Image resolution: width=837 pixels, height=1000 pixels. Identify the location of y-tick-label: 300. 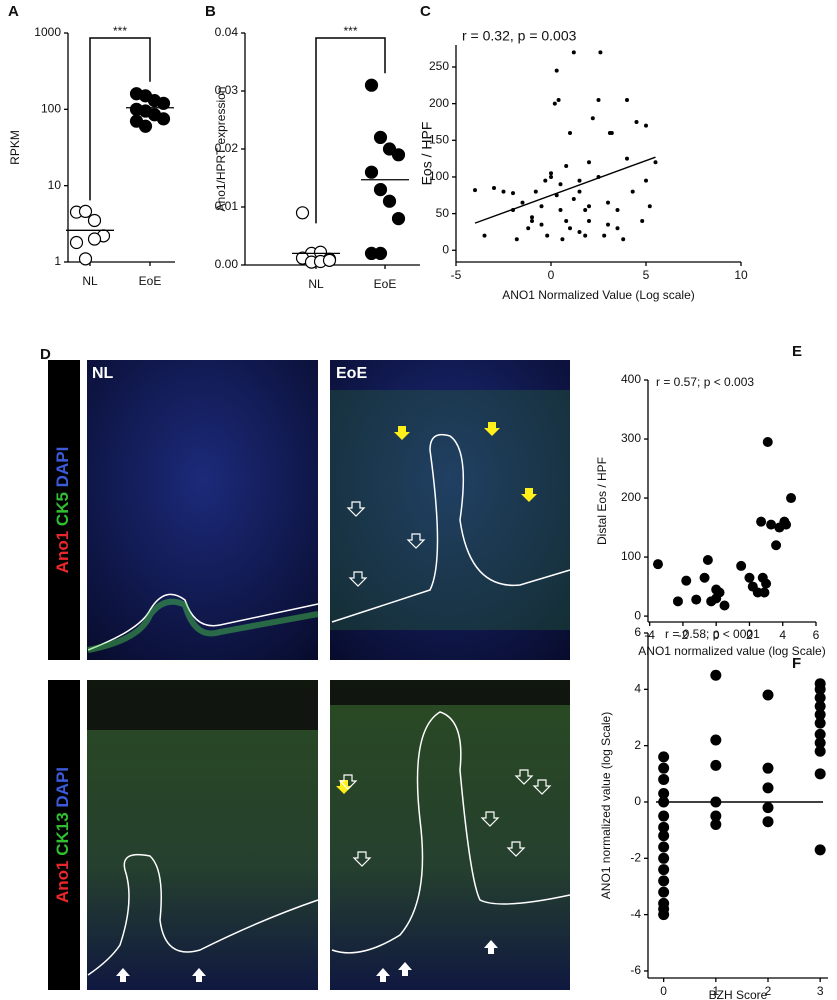
(631, 438).